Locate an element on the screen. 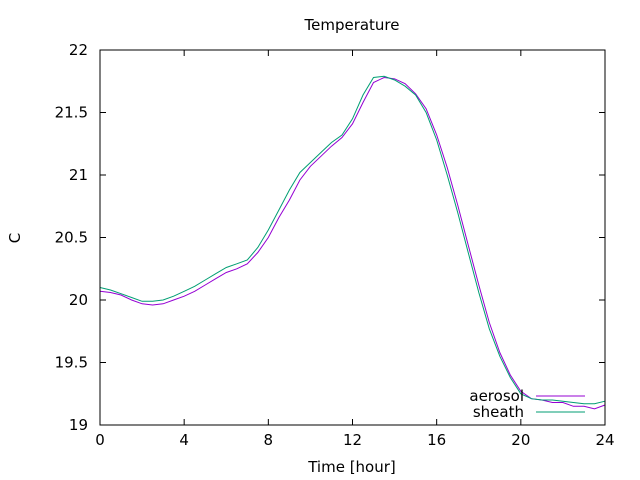 Image resolution: width=640 pixels, height=480 pixels. y-tick-label: 21.5 is located at coordinates (71, 113).